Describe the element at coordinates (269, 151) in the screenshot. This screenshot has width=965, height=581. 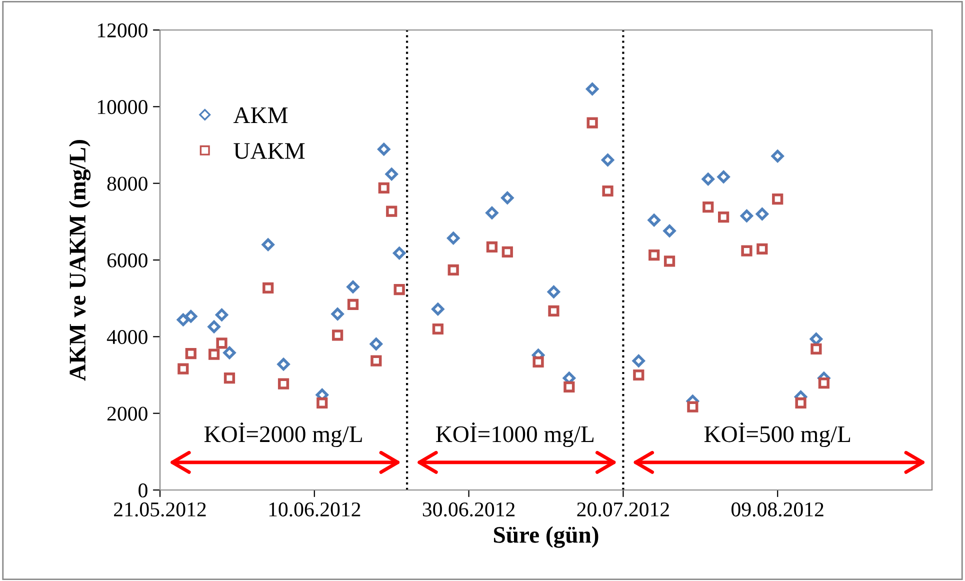
I see `legend-label: UAKM` at that location.